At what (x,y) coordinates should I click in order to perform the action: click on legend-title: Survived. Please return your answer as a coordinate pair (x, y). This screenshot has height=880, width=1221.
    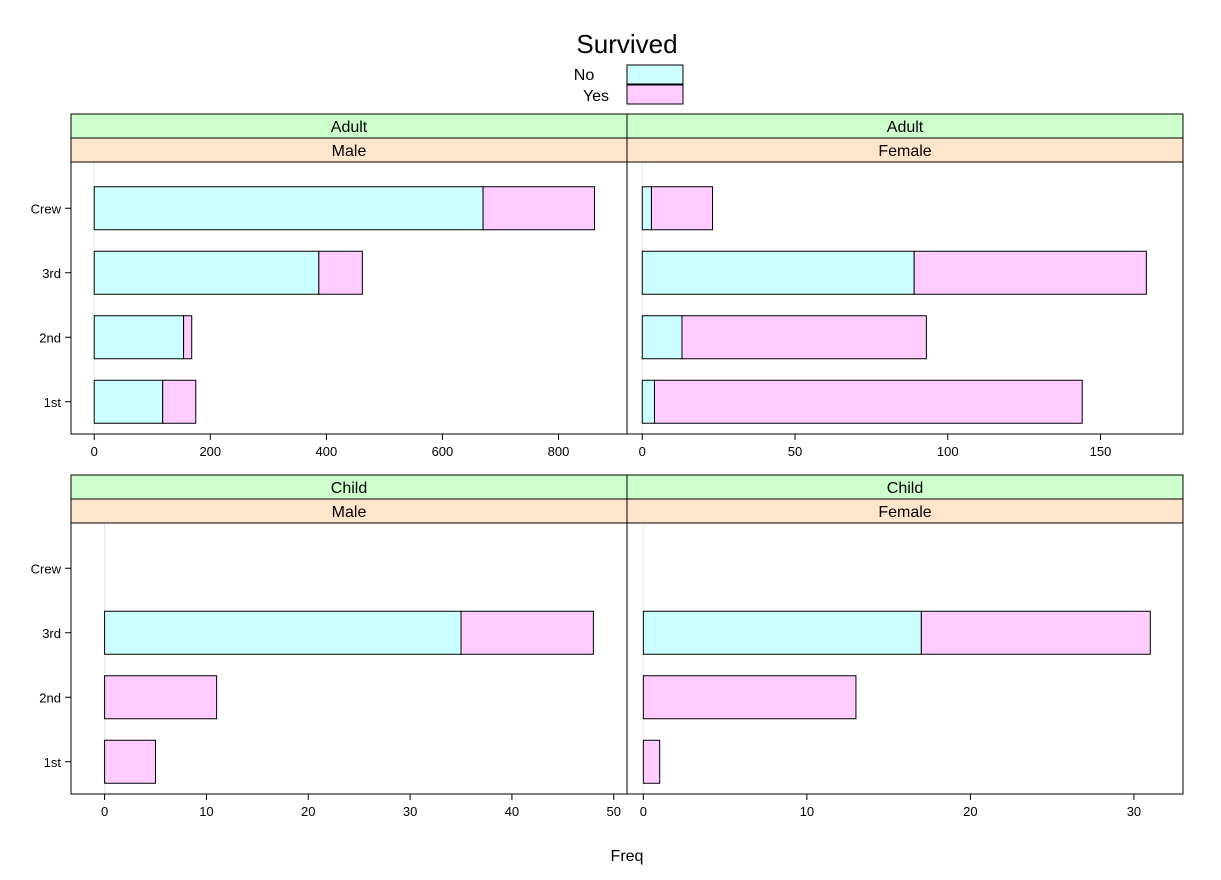
    Looking at the image, I should click on (626, 44).